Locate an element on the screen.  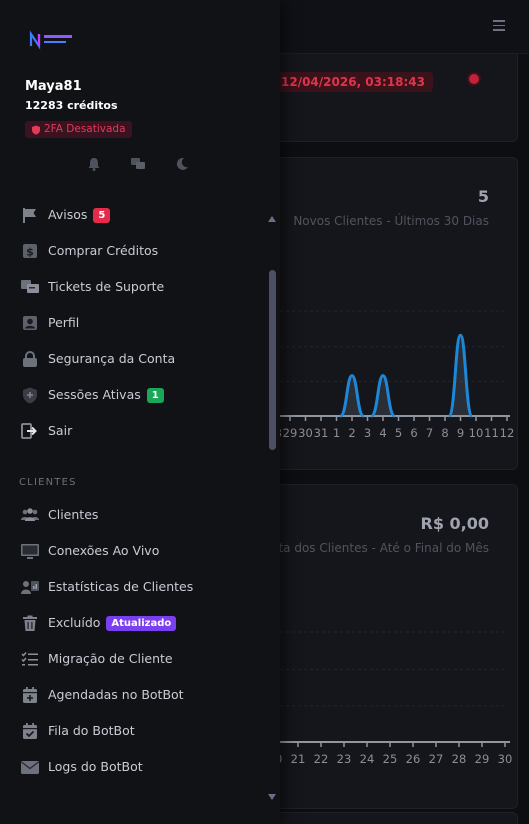
revenue-chart: 2021222324252627282930 is located at coordinates (381, 698).